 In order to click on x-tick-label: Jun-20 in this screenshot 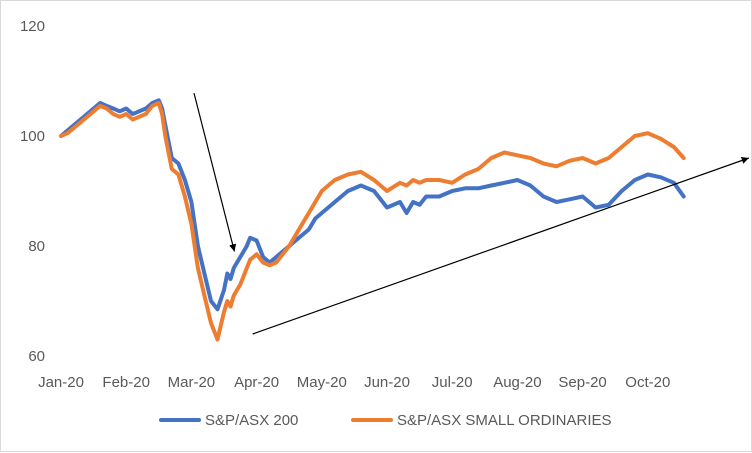, I will do `click(387, 382)`.